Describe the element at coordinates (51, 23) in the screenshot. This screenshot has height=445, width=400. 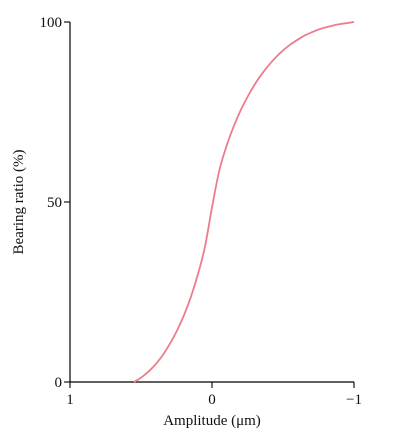
I see `y-tick-label: 100` at that location.